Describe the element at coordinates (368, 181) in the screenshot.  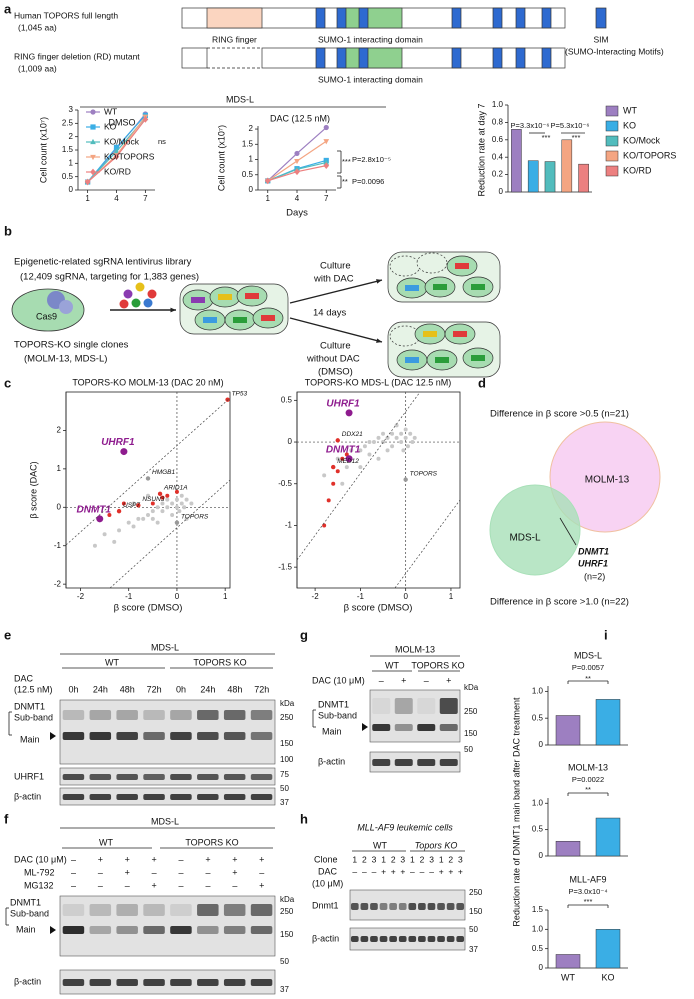
I see `annotation: P=0.0096` at that location.